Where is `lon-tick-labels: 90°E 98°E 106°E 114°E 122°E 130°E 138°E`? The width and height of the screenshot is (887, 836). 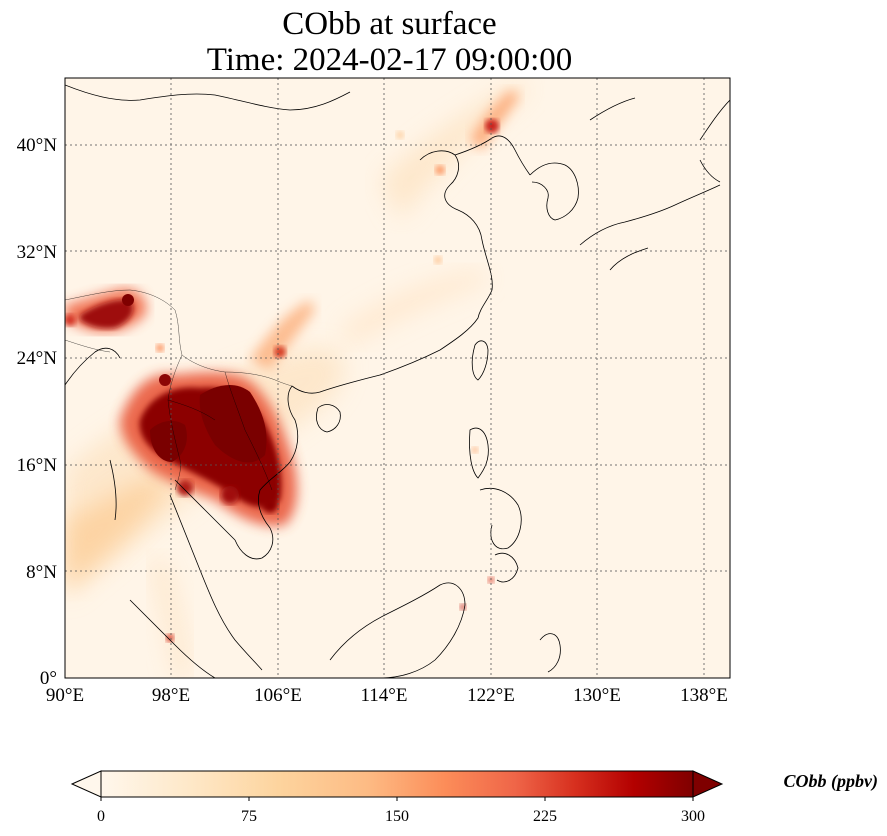
lon-tick-labels: 90°E 98°E 106°E 114°E 122°E 130°E 138°E is located at coordinates (387, 695).